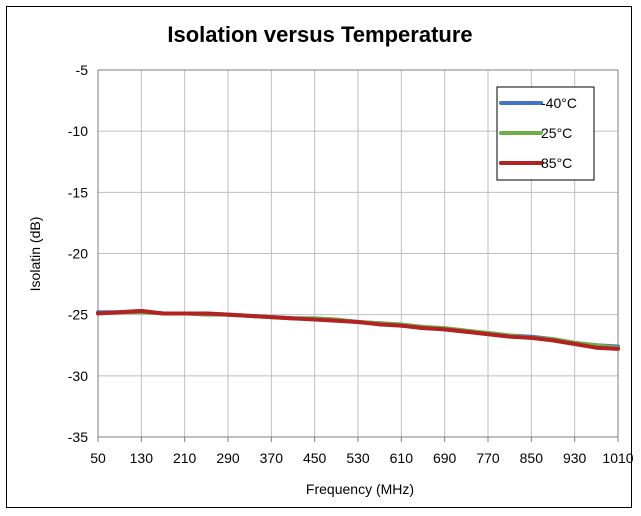 Image resolution: width=641 pixels, height=516 pixels. I want to click on chart-title: Isolation versus Temperature, so click(319, 34).